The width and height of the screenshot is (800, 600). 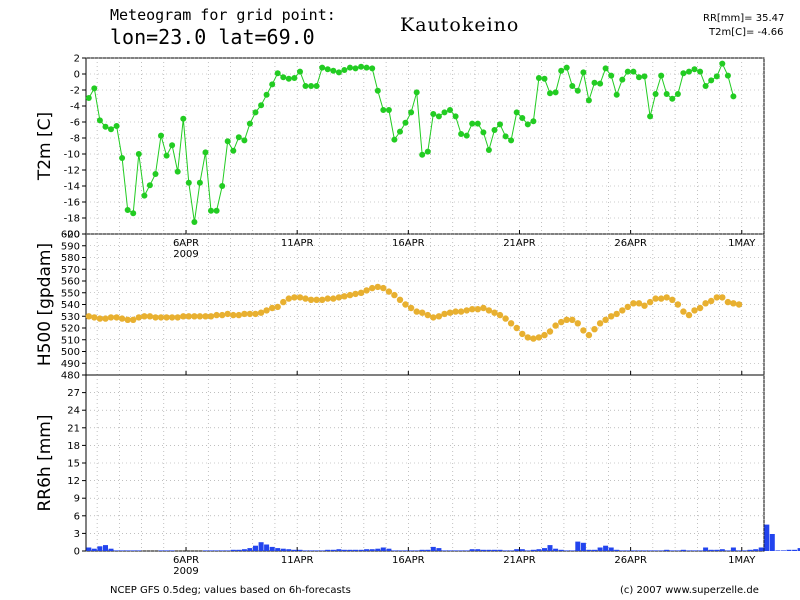 I want to click on grid-point-coordinates: lon=23.0 lat=69.0, so click(x=212, y=37).